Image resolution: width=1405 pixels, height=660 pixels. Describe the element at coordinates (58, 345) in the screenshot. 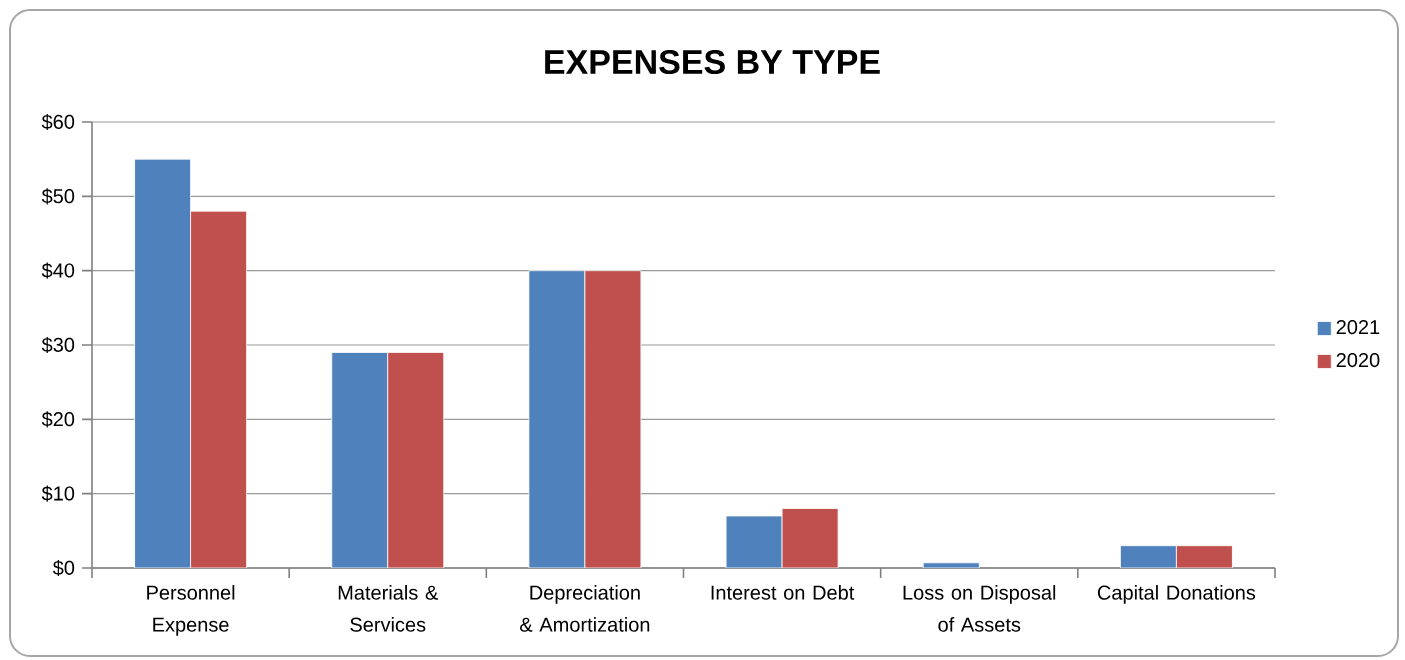

I see `y-tick-label: $30` at that location.